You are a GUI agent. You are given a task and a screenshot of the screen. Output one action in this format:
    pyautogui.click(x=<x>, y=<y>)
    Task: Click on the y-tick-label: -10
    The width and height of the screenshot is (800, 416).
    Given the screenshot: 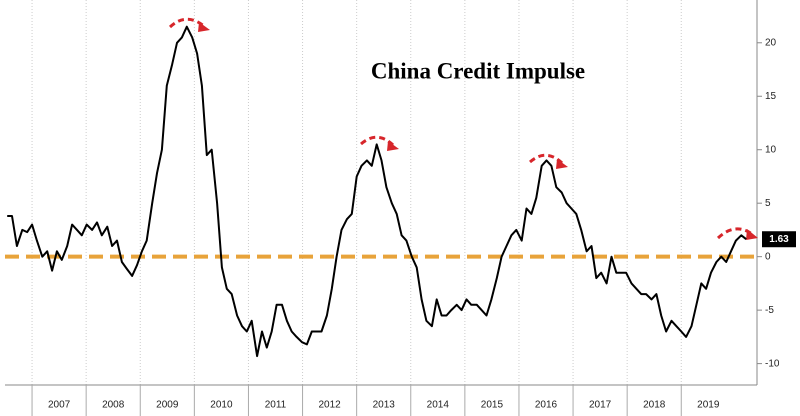 What is the action you would take?
    pyautogui.click(x=772, y=363)
    